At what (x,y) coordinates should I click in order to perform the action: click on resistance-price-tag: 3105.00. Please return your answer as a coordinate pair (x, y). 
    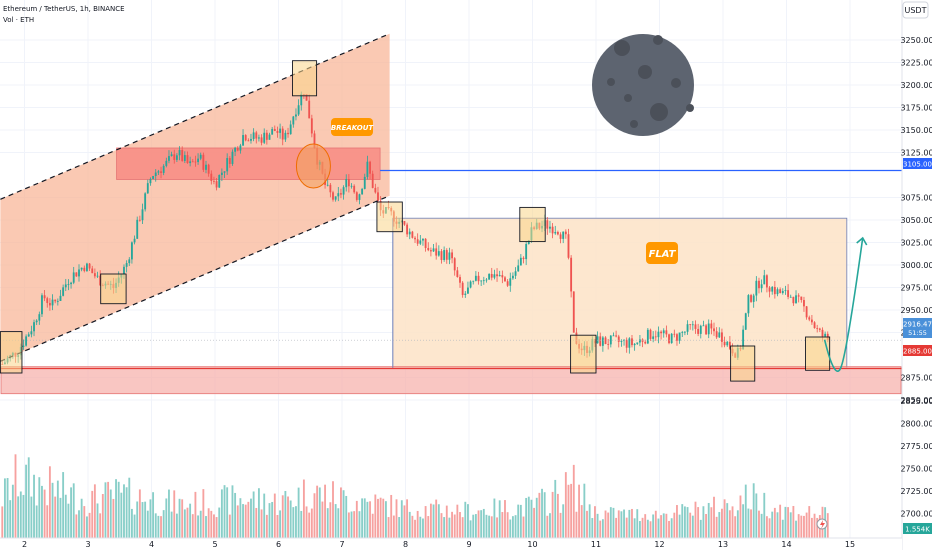
    Looking at the image, I should click on (917, 163).